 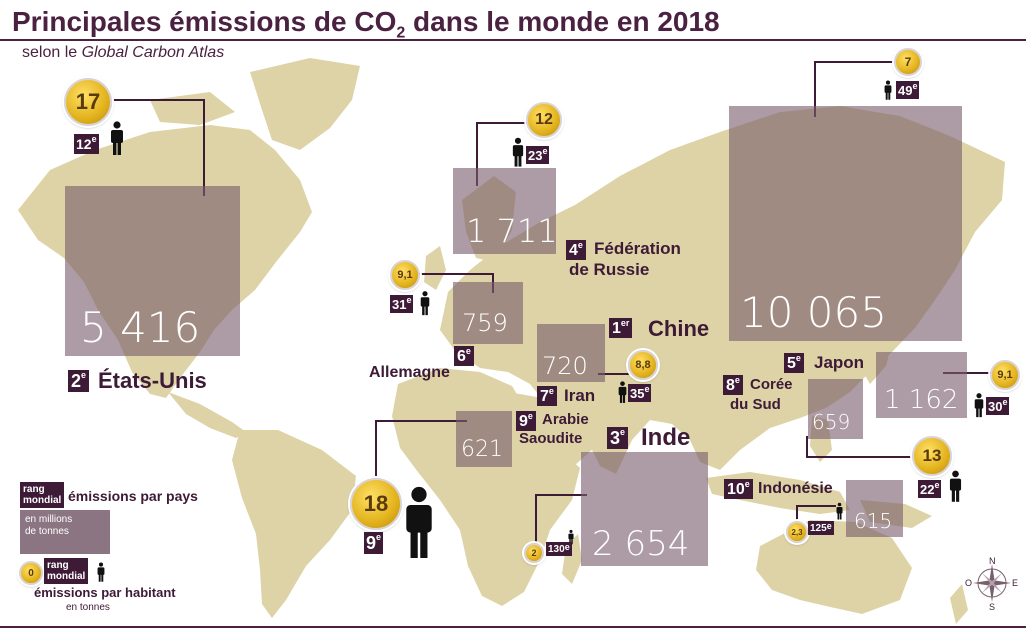 I want to click on per-capita-coin-japan: 9,1, so click(x=1005, y=375).